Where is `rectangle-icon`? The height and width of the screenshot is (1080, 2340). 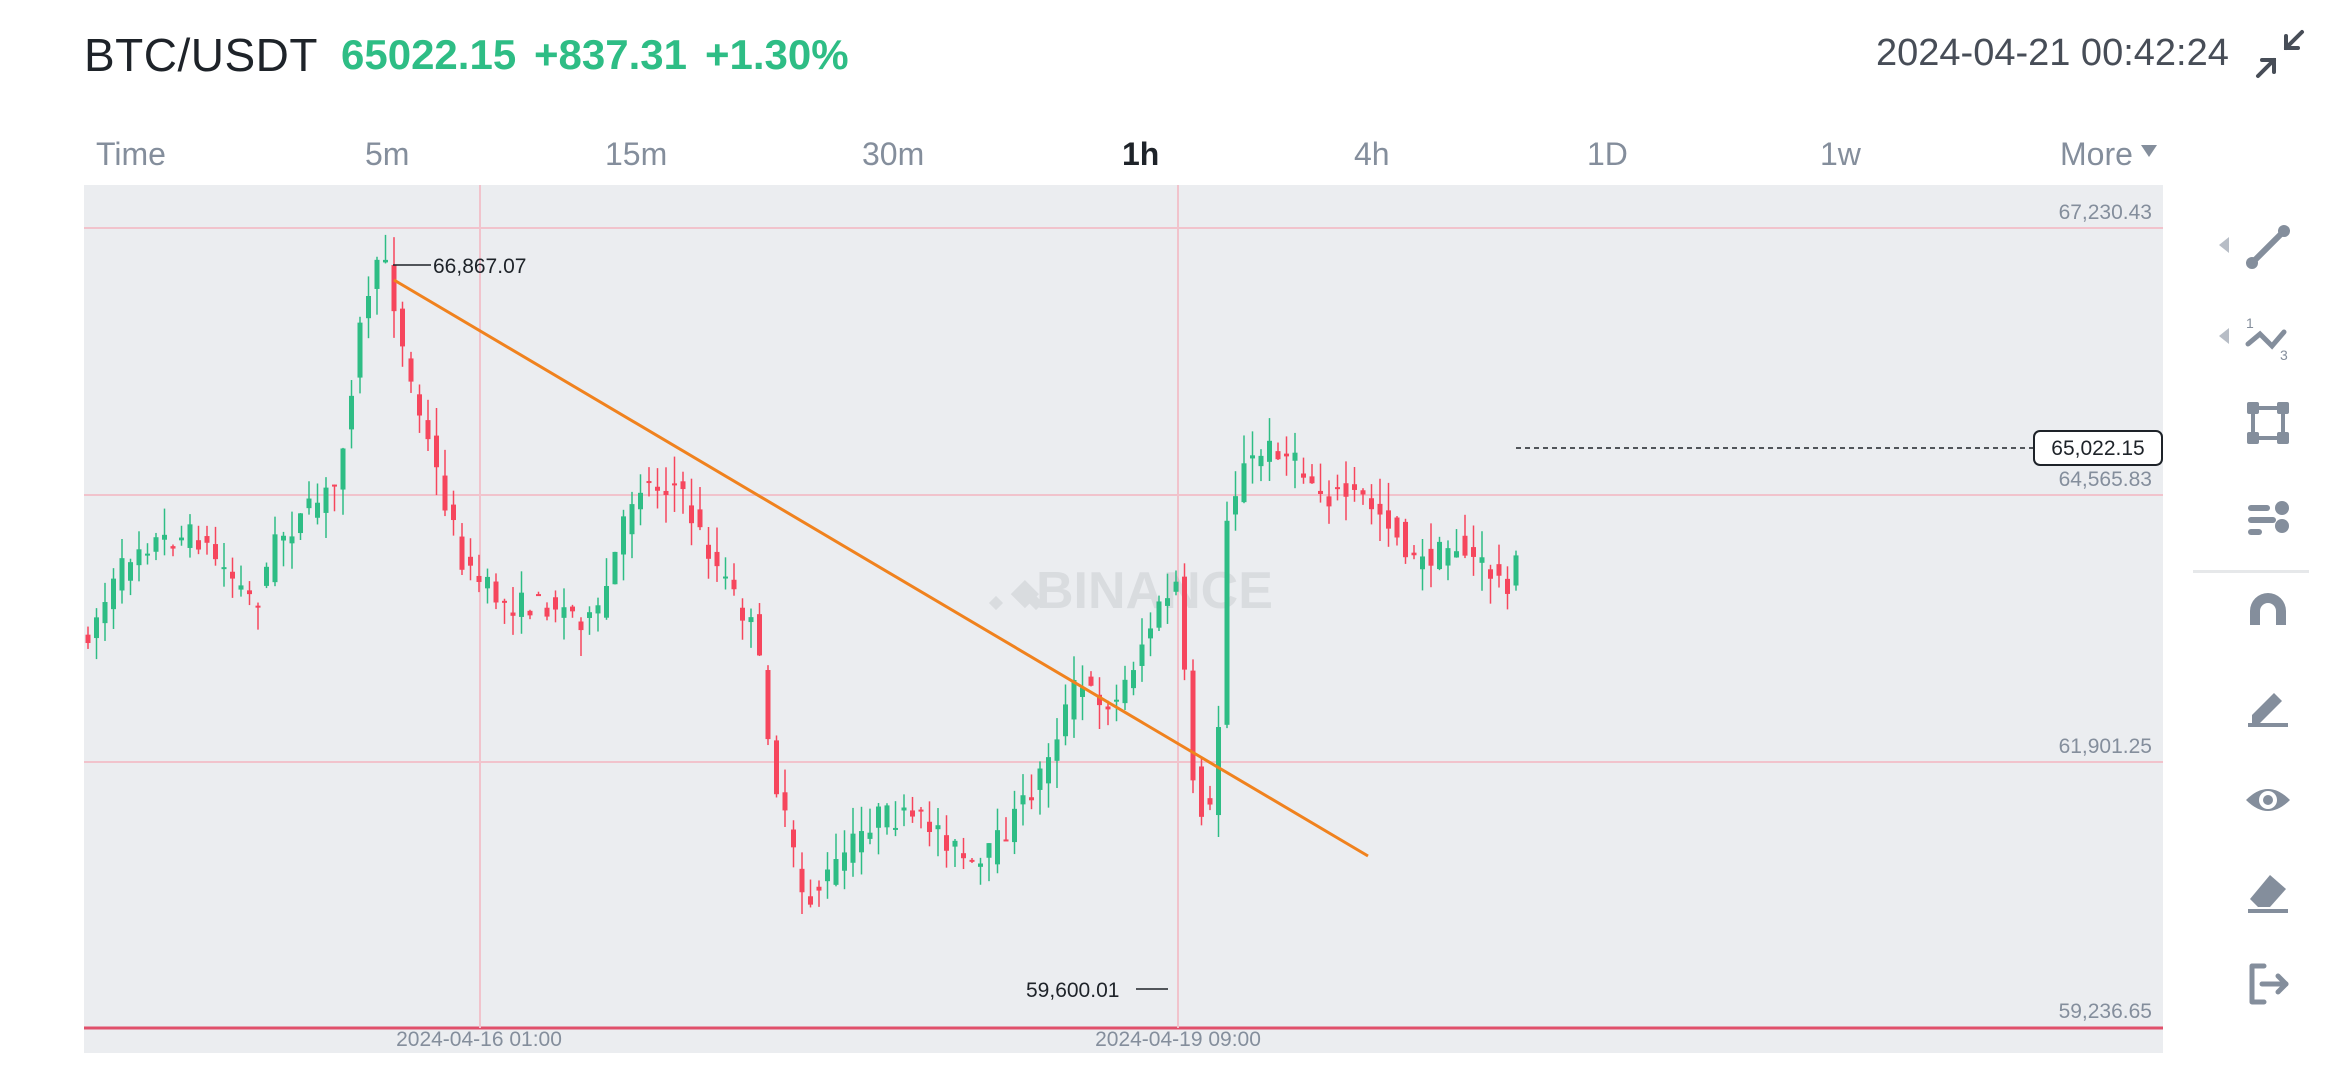 rectangle-icon is located at coordinates (2268, 423).